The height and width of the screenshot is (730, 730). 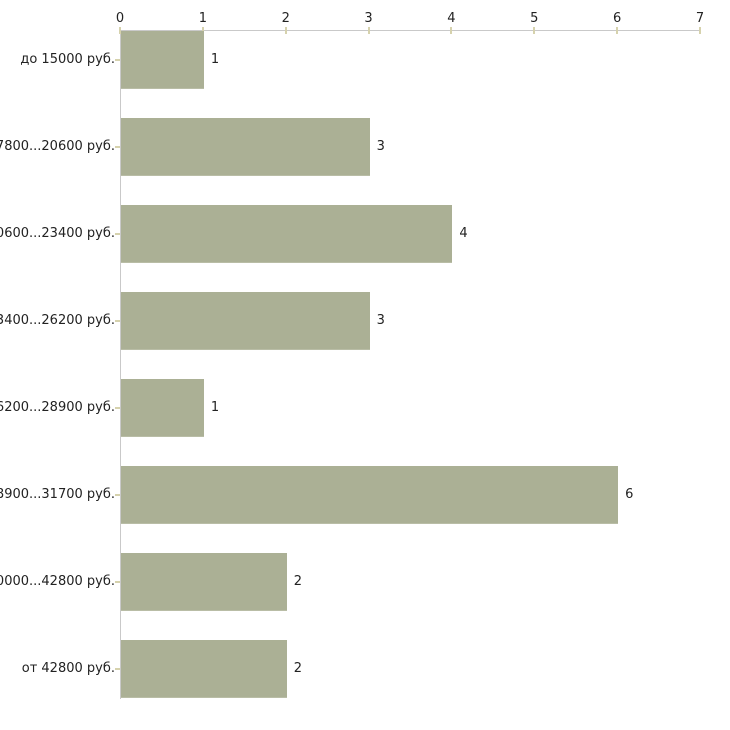 I want to click on category-label: до 15000 руб., so click(x=67, y=59).